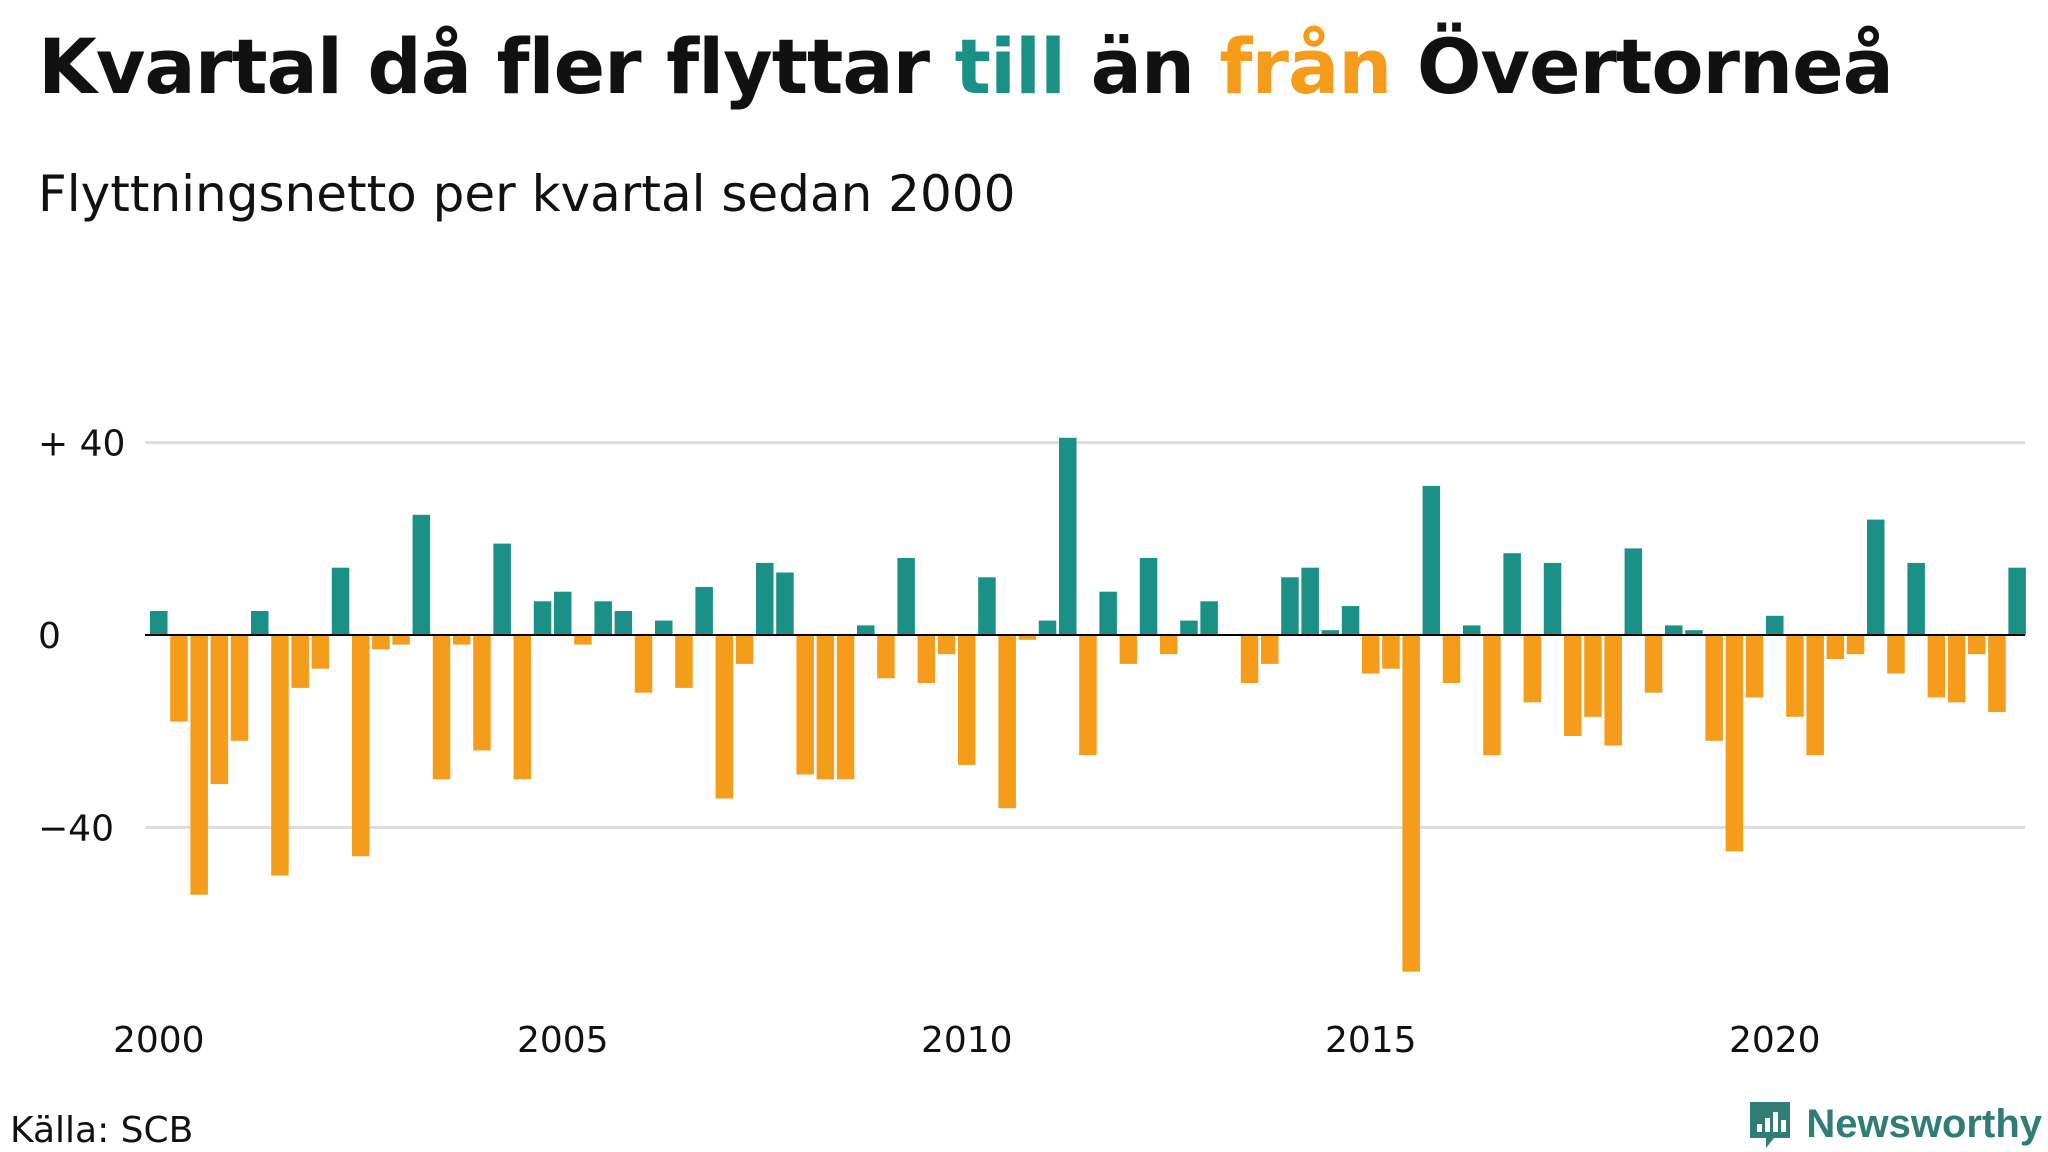  I want to click on x-tick-label-1: 2005, so click(563, 1040).